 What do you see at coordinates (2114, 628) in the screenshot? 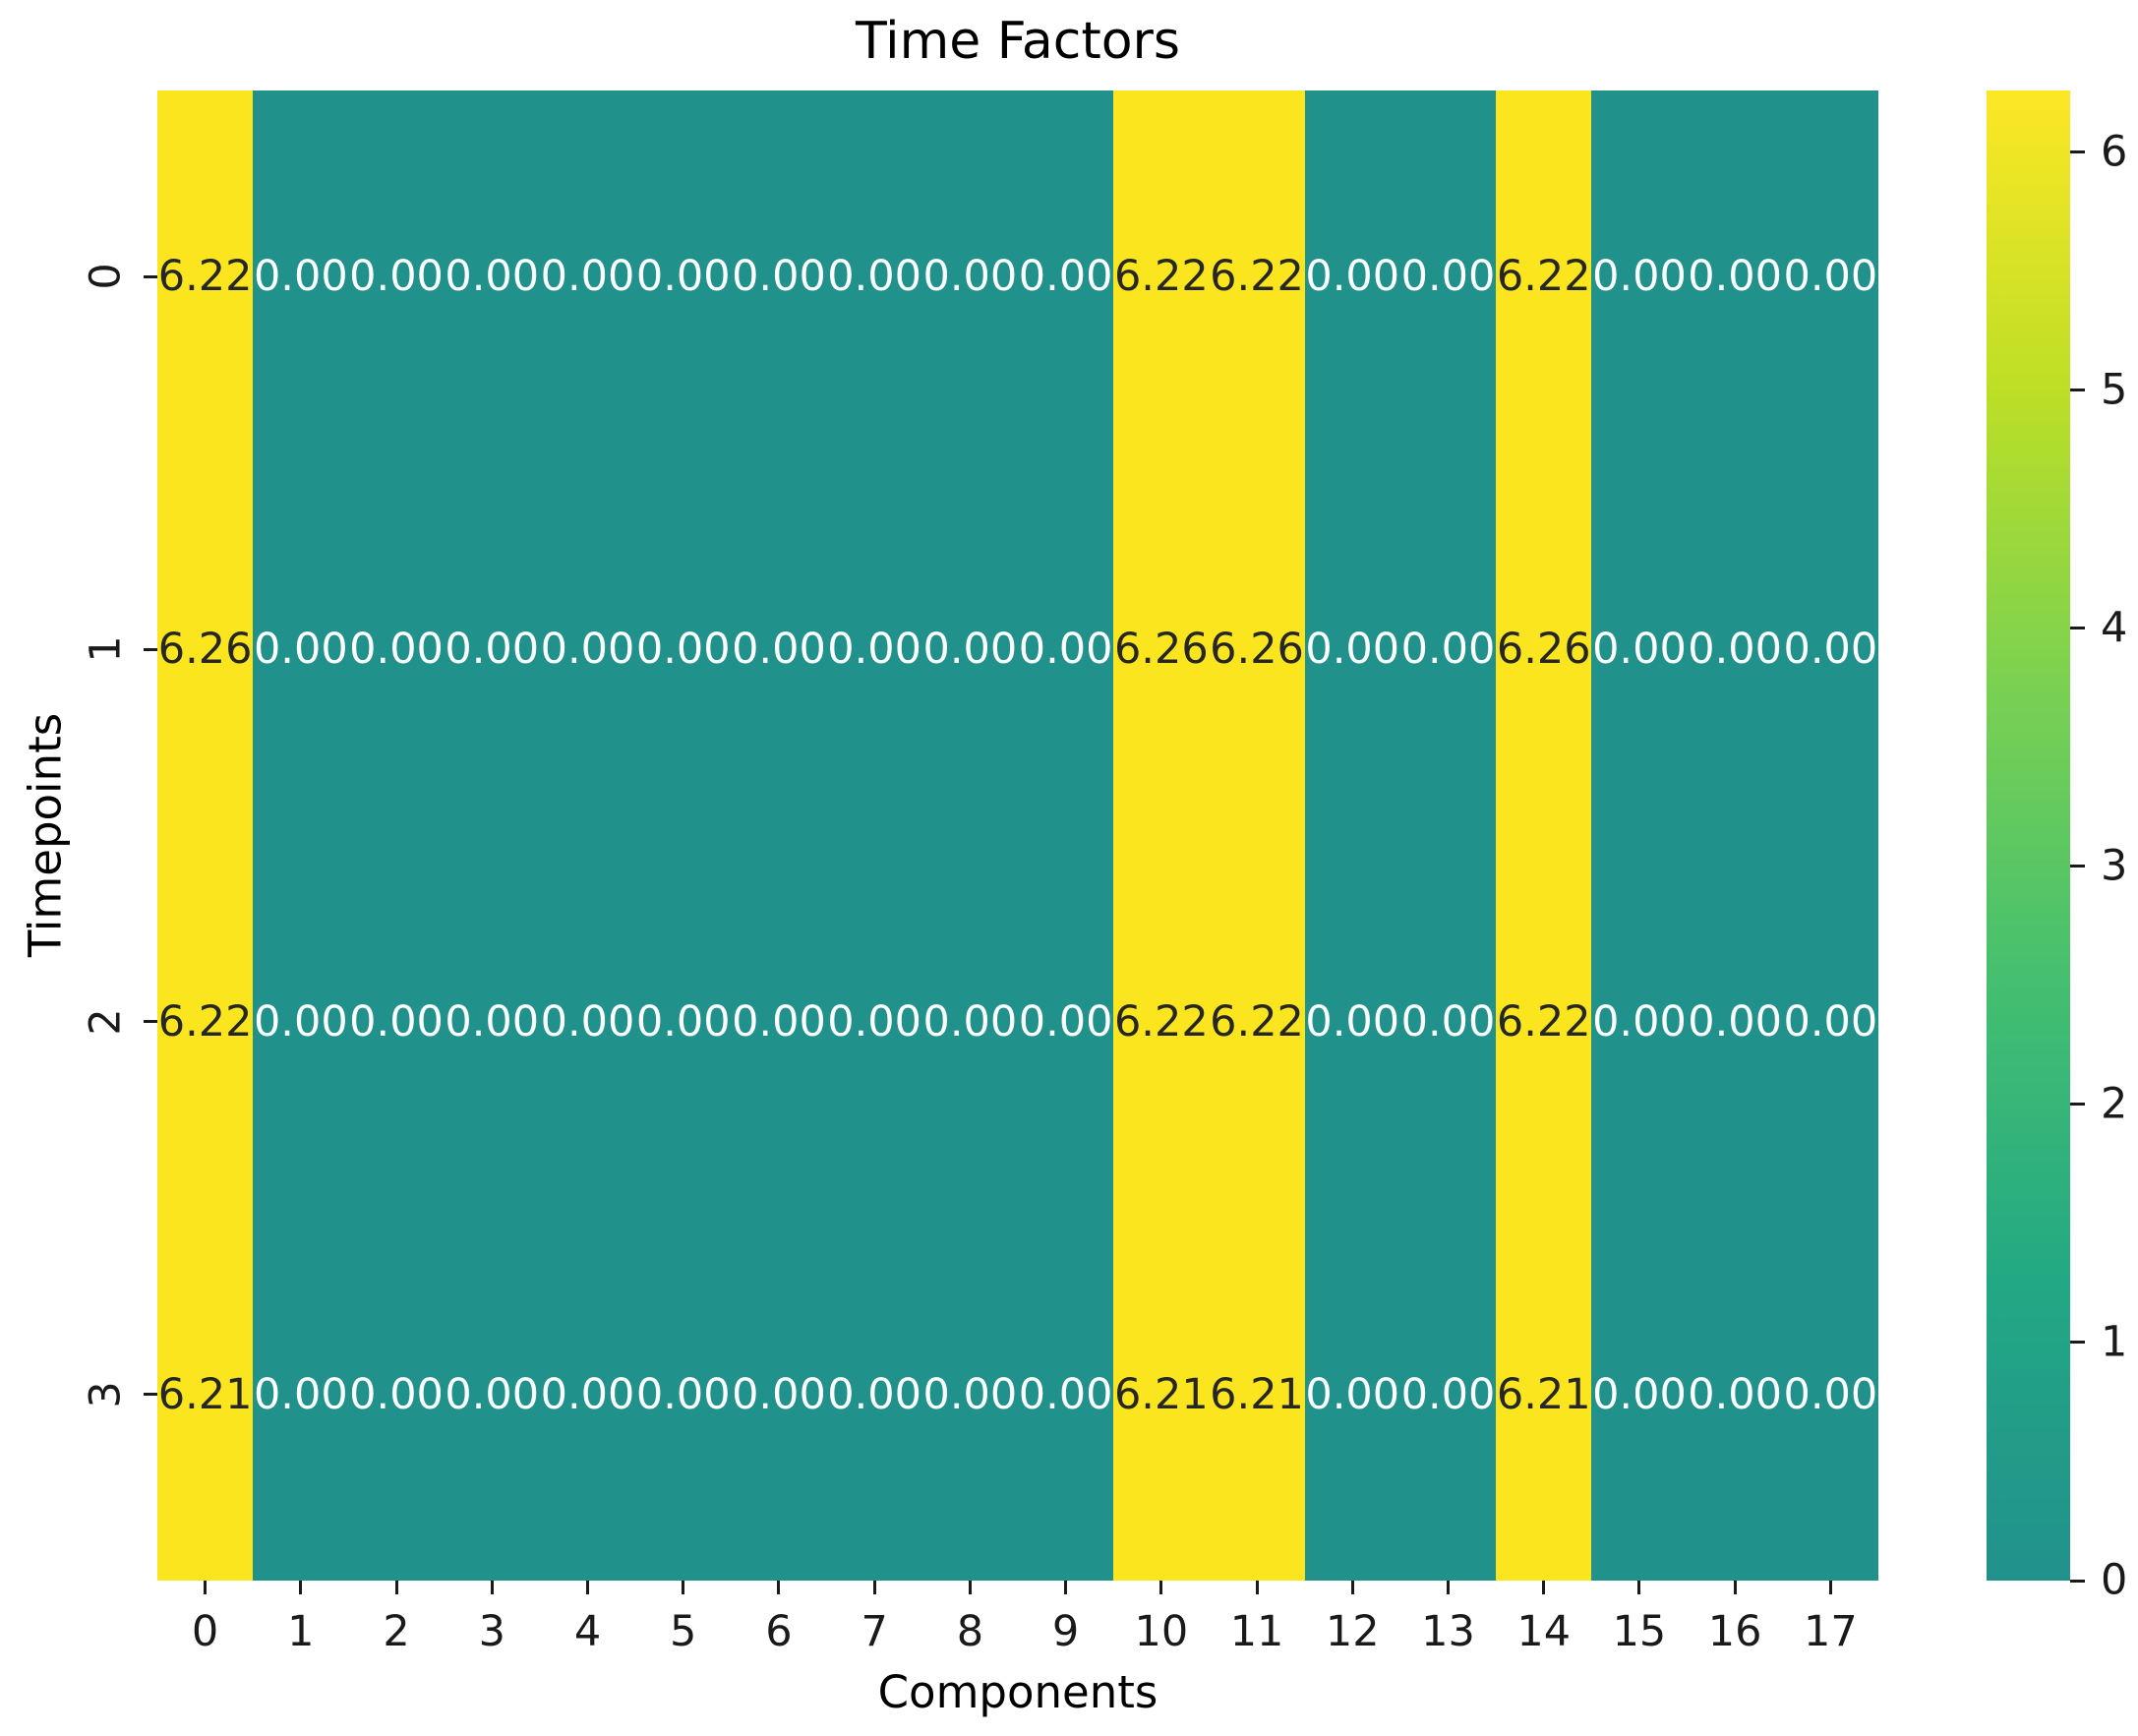
I see `colorbar-tick-label: 4` at bounding box center [2114, 628].